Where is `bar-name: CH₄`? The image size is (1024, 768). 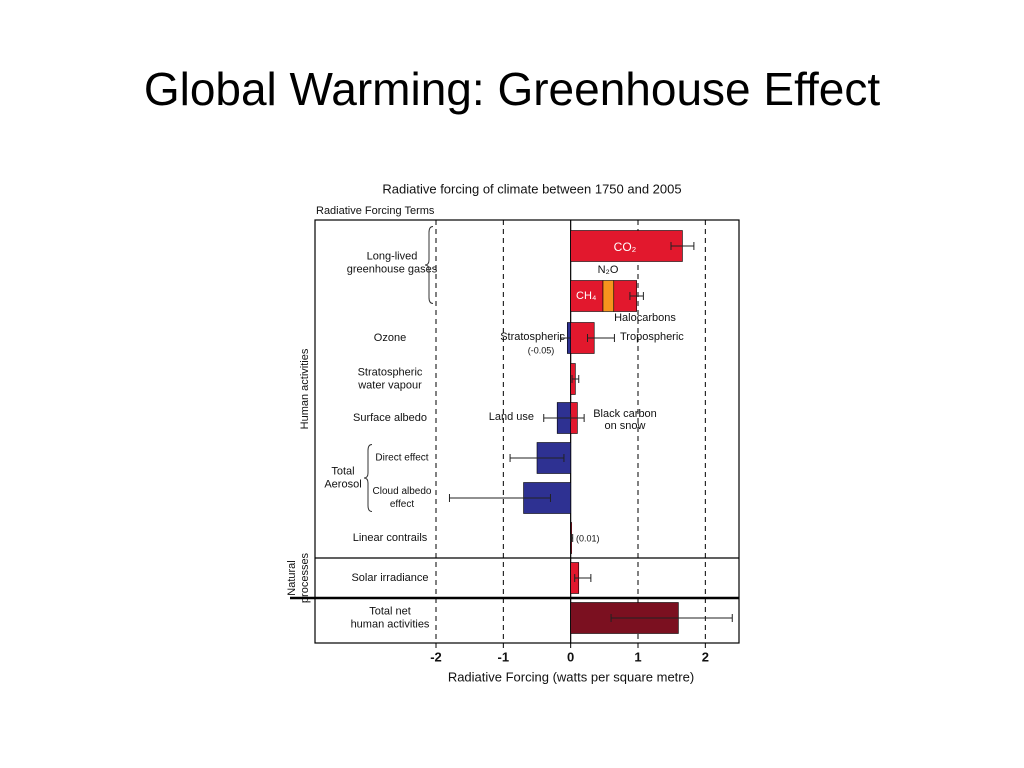 bar-name: CH₄ is located at coordinates (586, 296).